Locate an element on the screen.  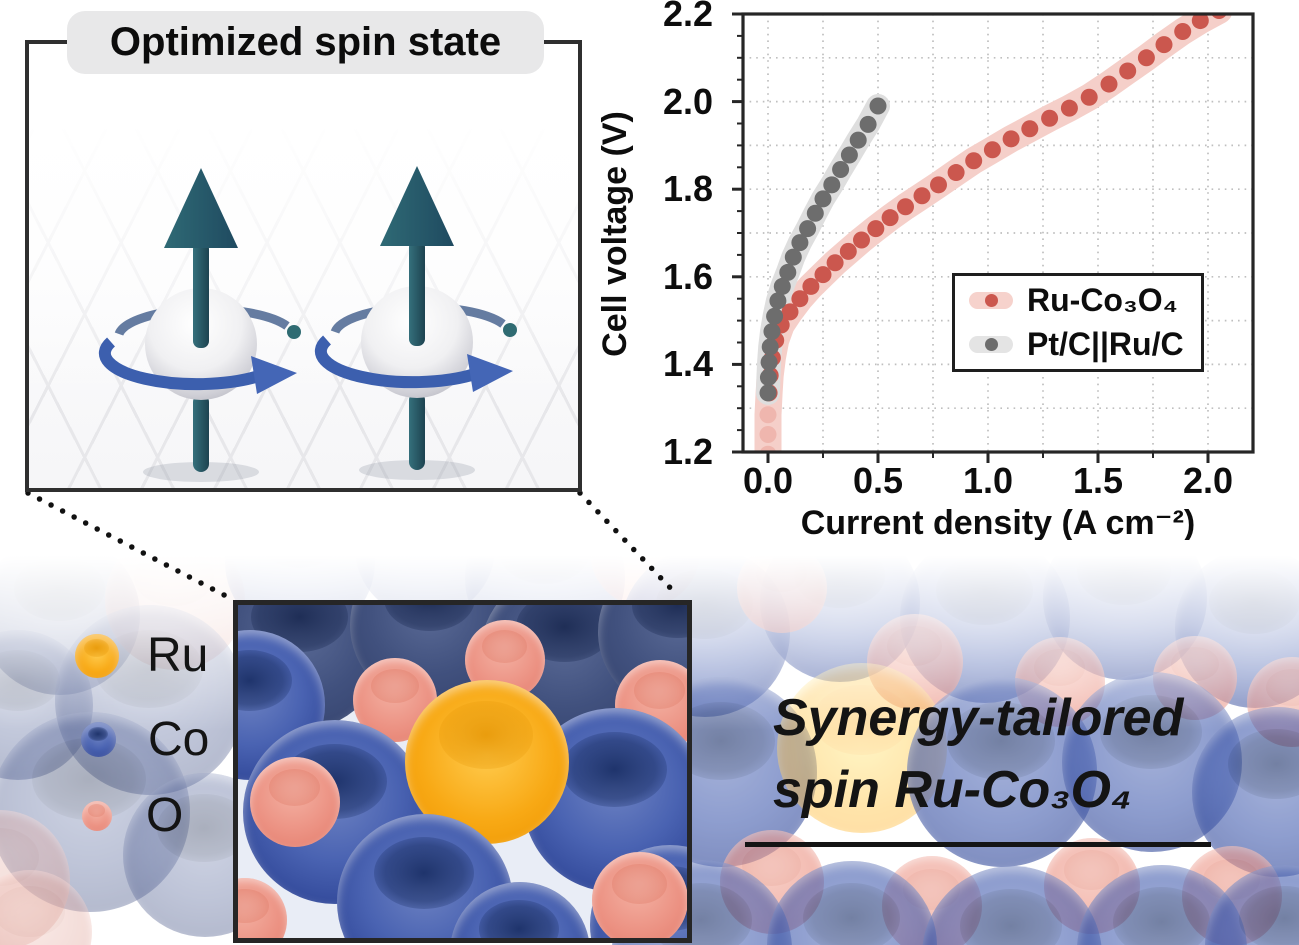
legend-entry-ptc-ruc: Pt/C||Ru/C is located at coordinates (1085, 344).